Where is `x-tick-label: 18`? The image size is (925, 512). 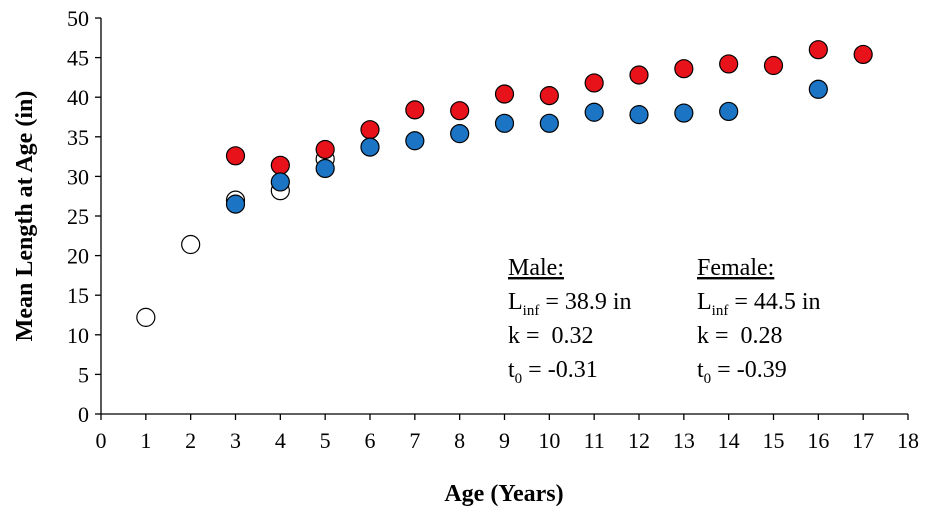
x-tick-label: 18 is located at coordinates (908, 440).